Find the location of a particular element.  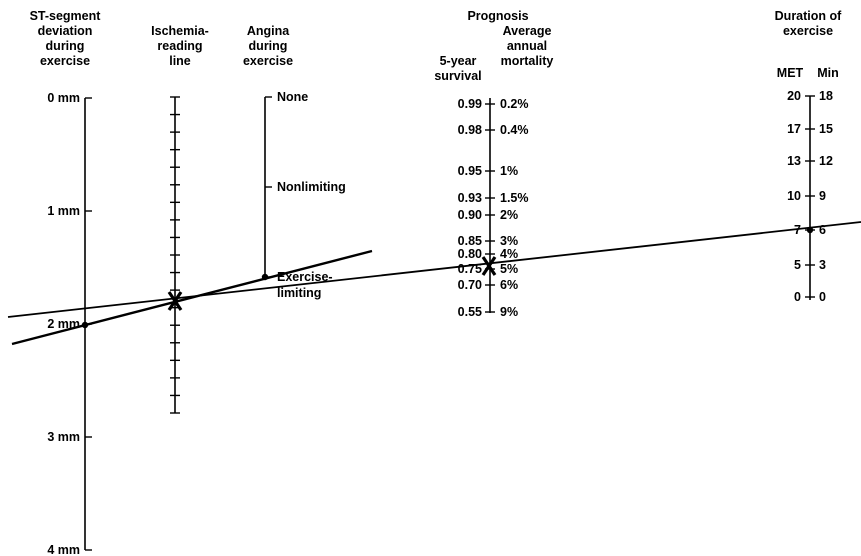

mortality-header: annual is located at coordinates (527, 46).